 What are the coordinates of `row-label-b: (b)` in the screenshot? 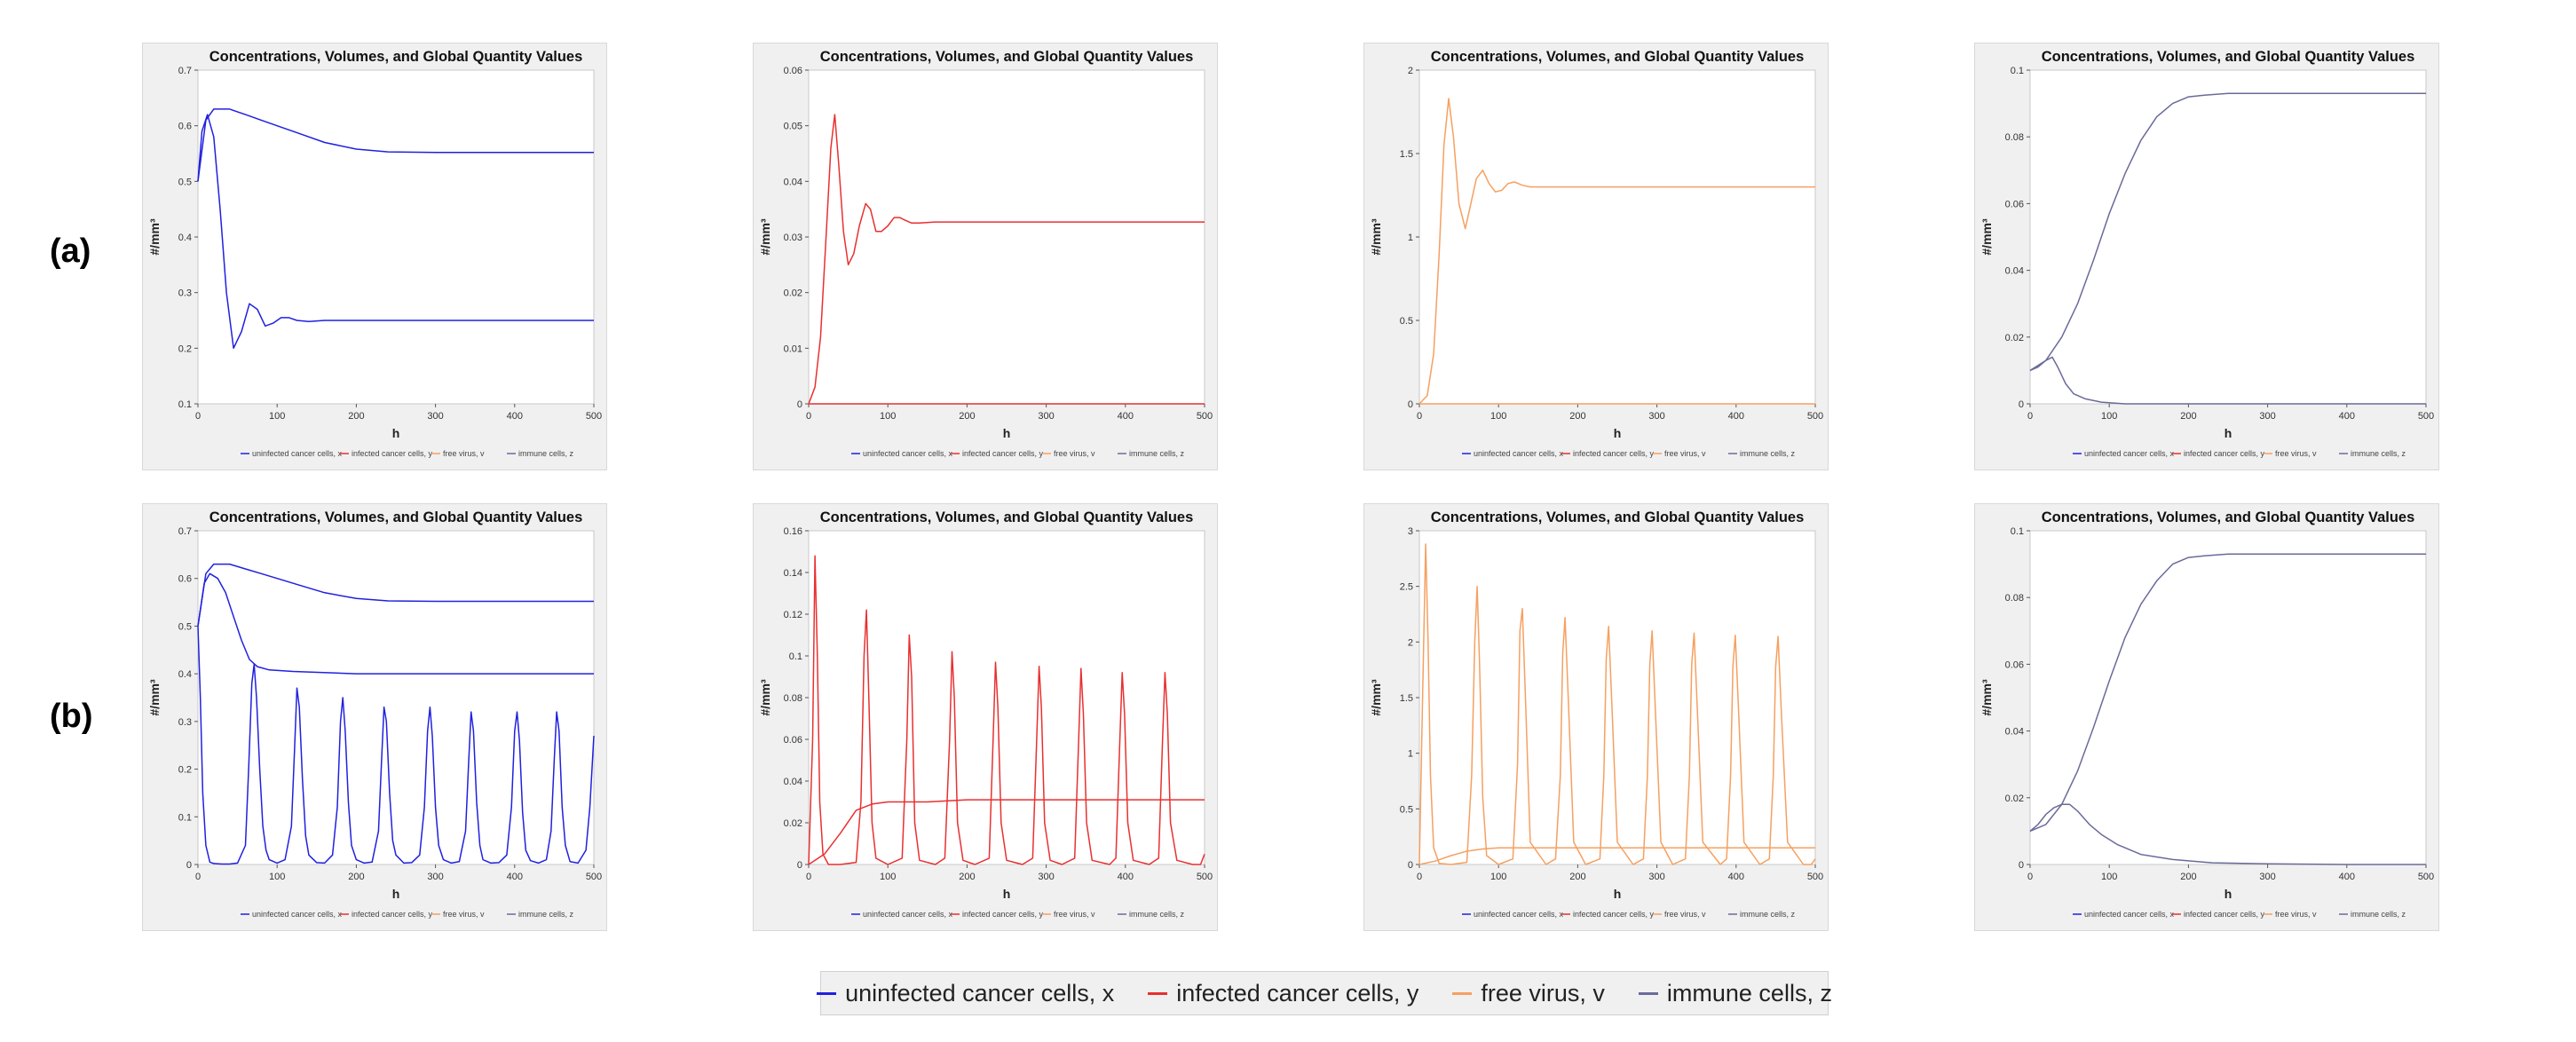 It's located at (71, 716).